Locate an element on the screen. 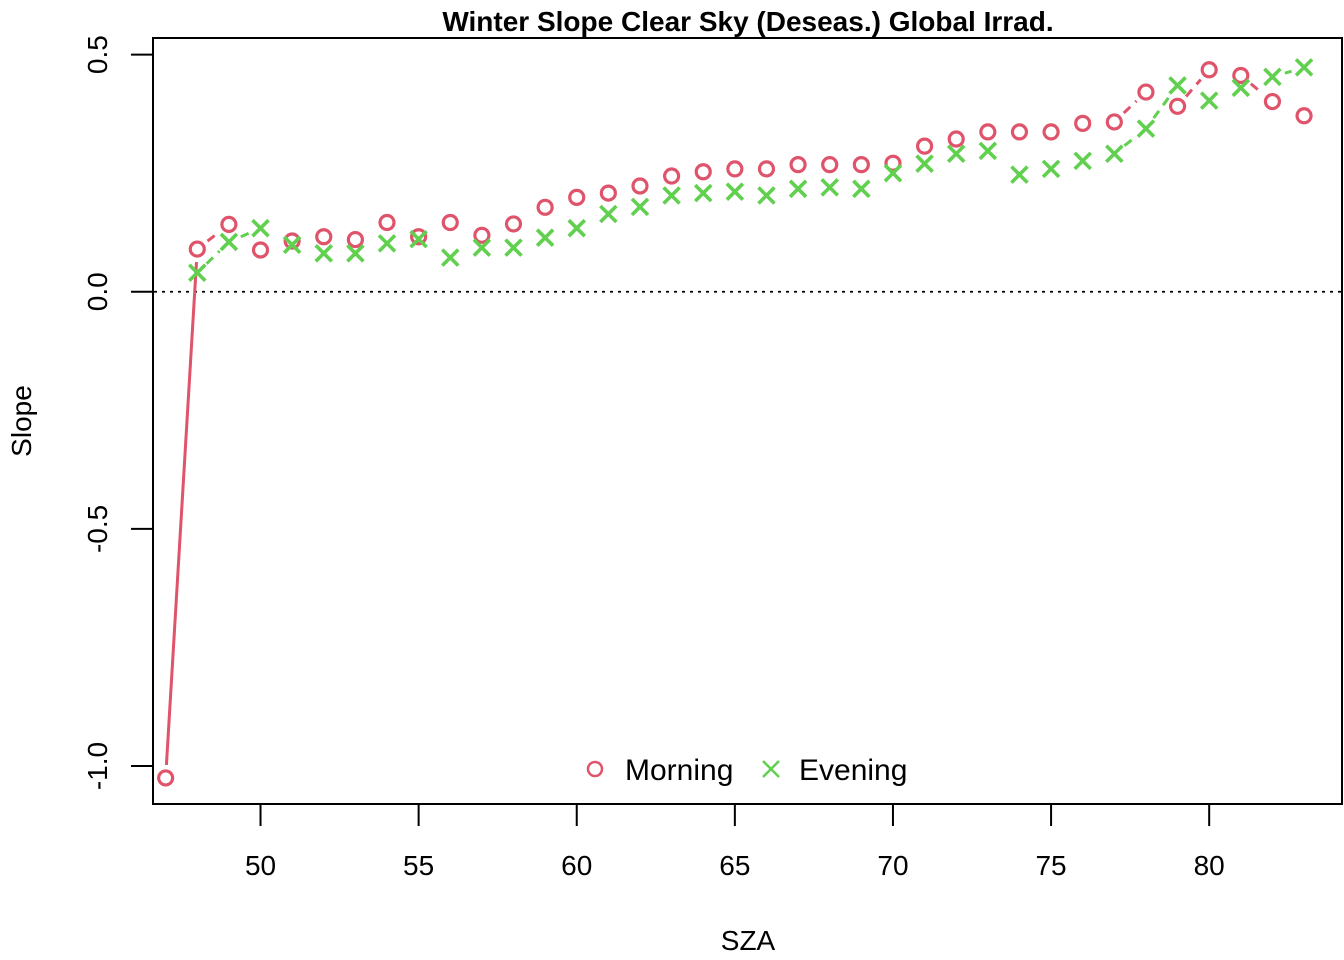 This screenshot has height=960, width=1344. x-axis: 50 55 60 65 70 75 80 is located at coordinates (735, 842).